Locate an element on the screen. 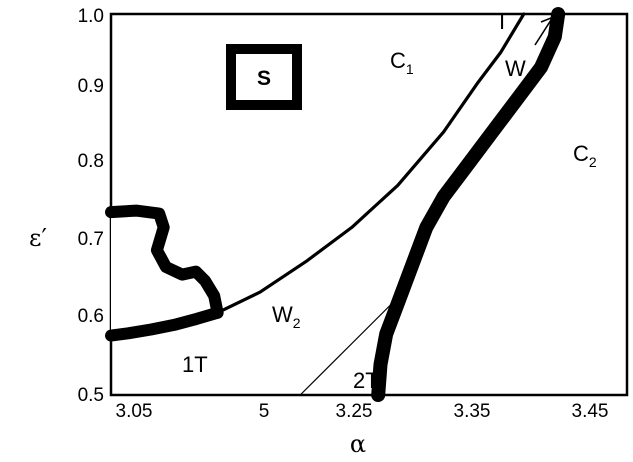 The image size is (633, 462). x-tick-3.45: 3.45 is located at coordinates (590, 411).